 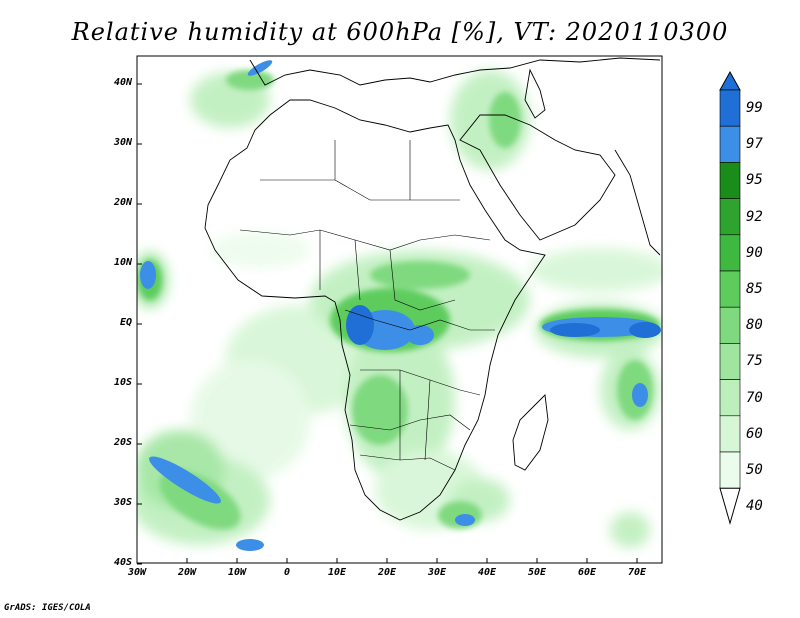 I want to click on colorbar-level-label: 85, so click(x=754, y=289).